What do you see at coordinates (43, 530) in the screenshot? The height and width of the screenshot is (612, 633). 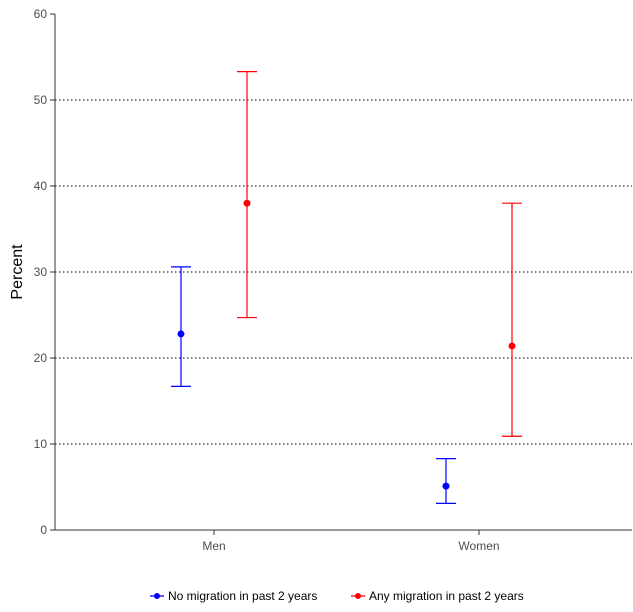 I see `y-tick-label: 0` at bounding box center [43, 530].